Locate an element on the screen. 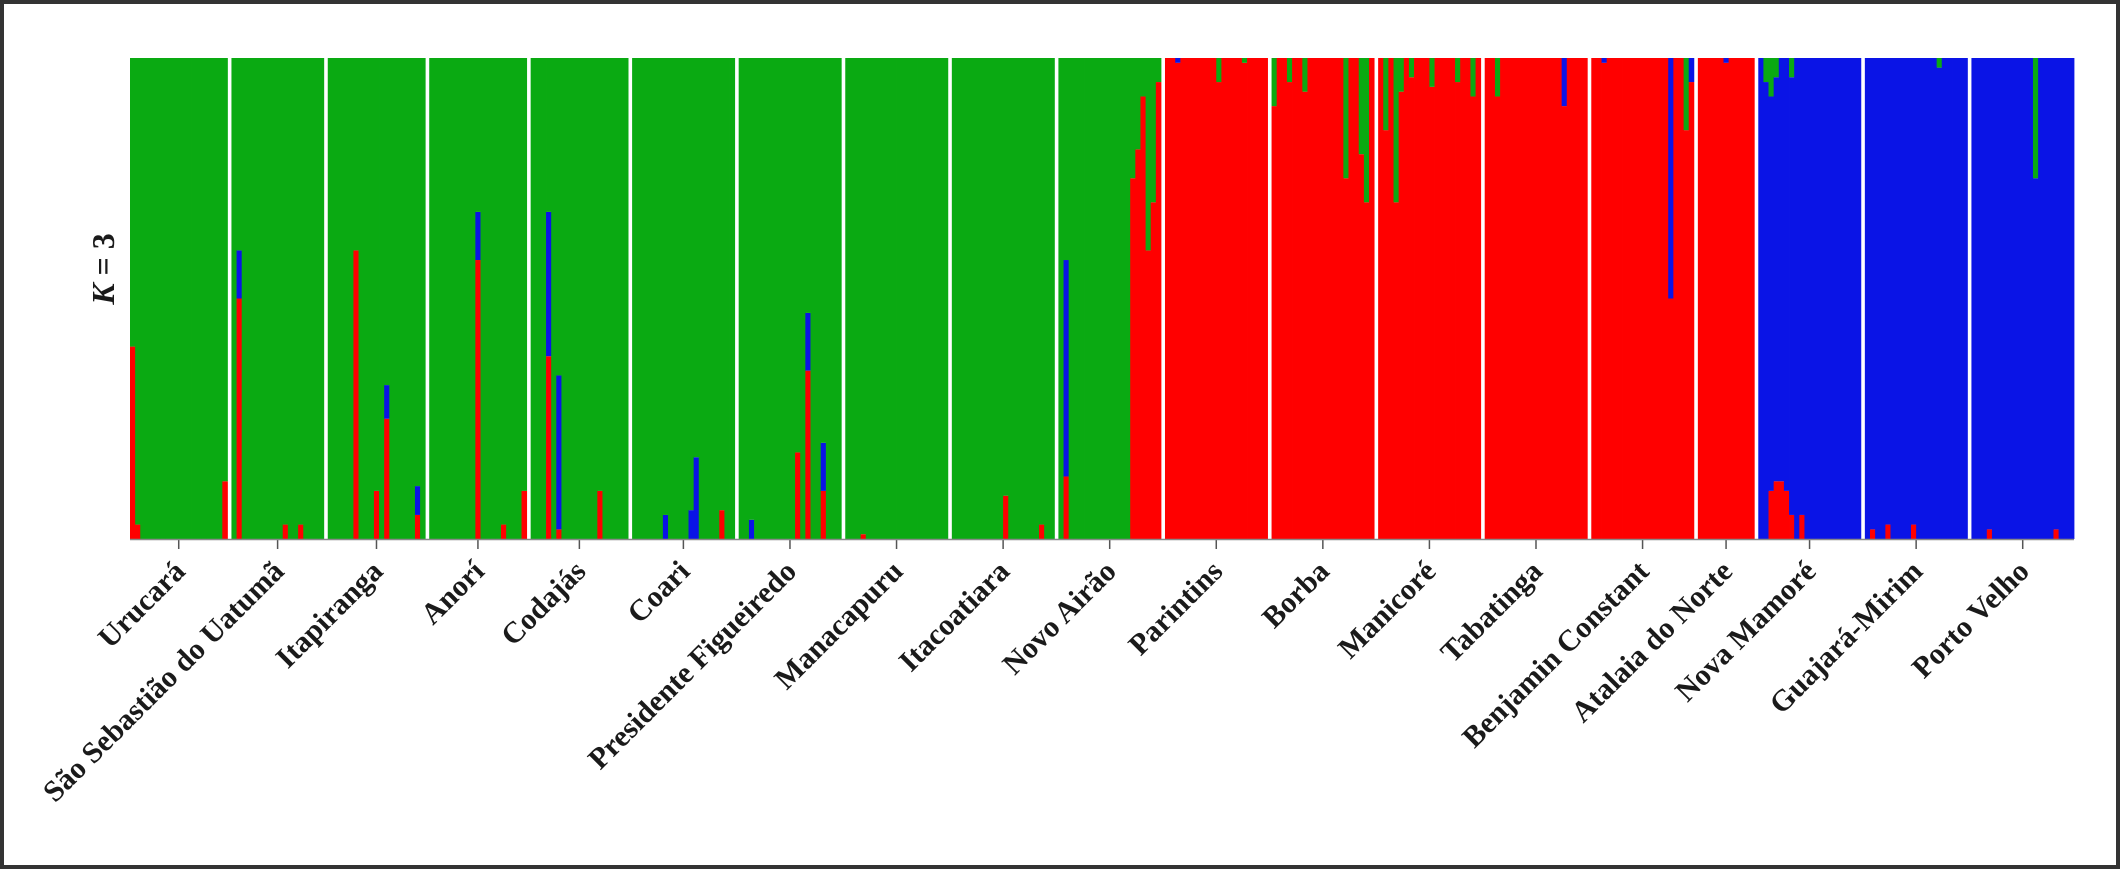 The width and height of the screenshot is (2120, 869). population-label: Itapiranga is located at coordinates (329, 615).